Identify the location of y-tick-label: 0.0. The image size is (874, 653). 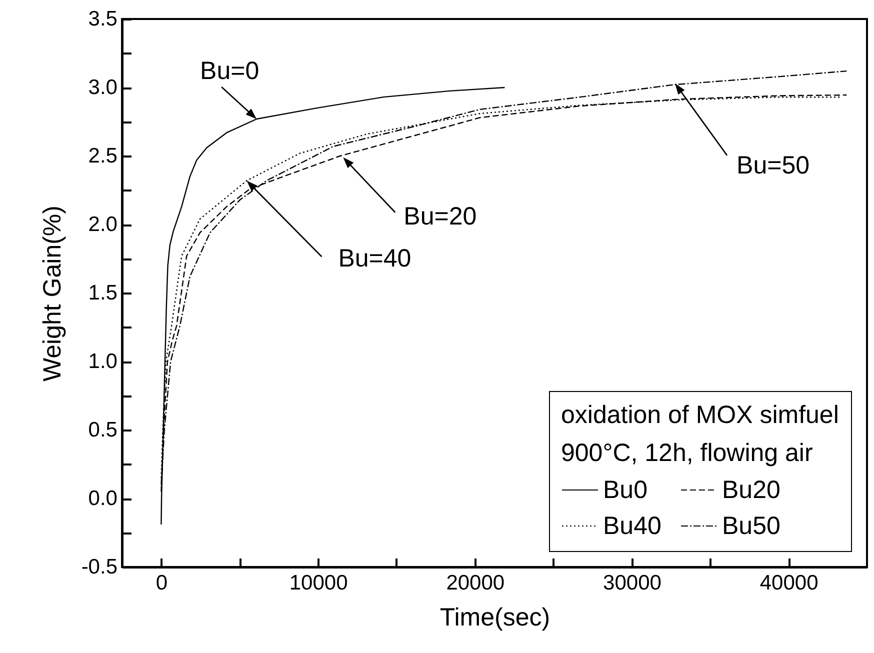
(103, 498).